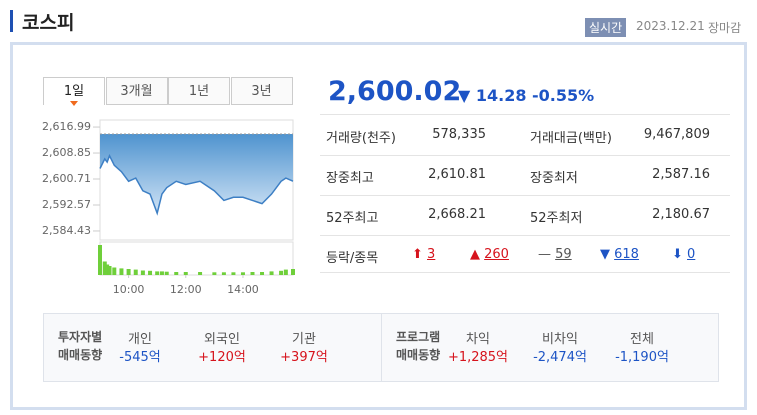  Describe the element at coordinates (261, 91) in the screenshot. I see `tab: 3년` at that location.